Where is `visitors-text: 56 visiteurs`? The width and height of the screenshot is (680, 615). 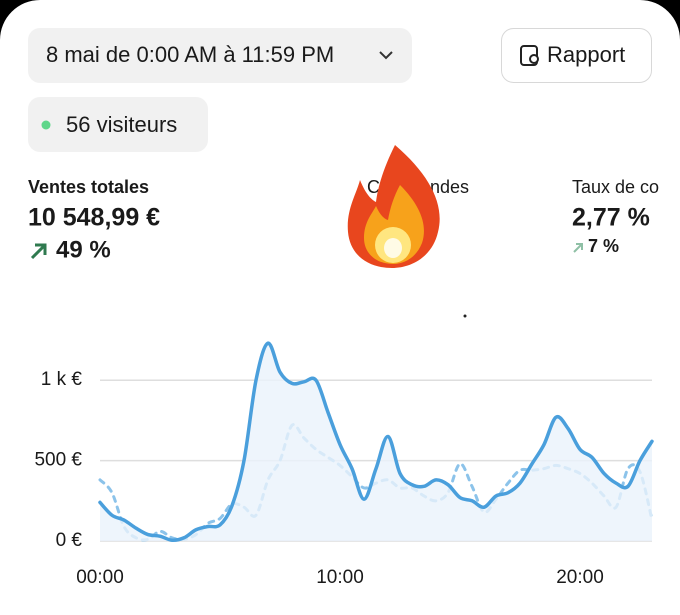 visitors-text: 56 visiteurs is located at coordinates (121, 124).